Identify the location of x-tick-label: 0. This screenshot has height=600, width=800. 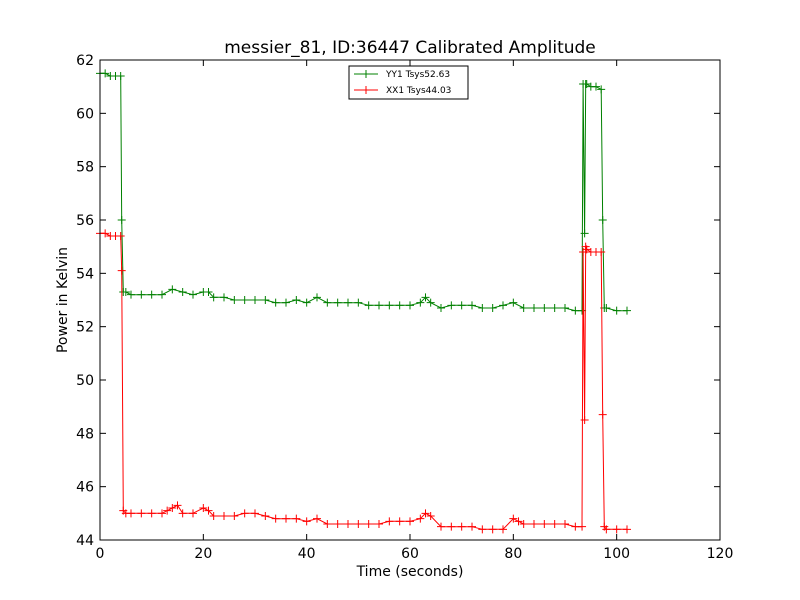
(100, 554).